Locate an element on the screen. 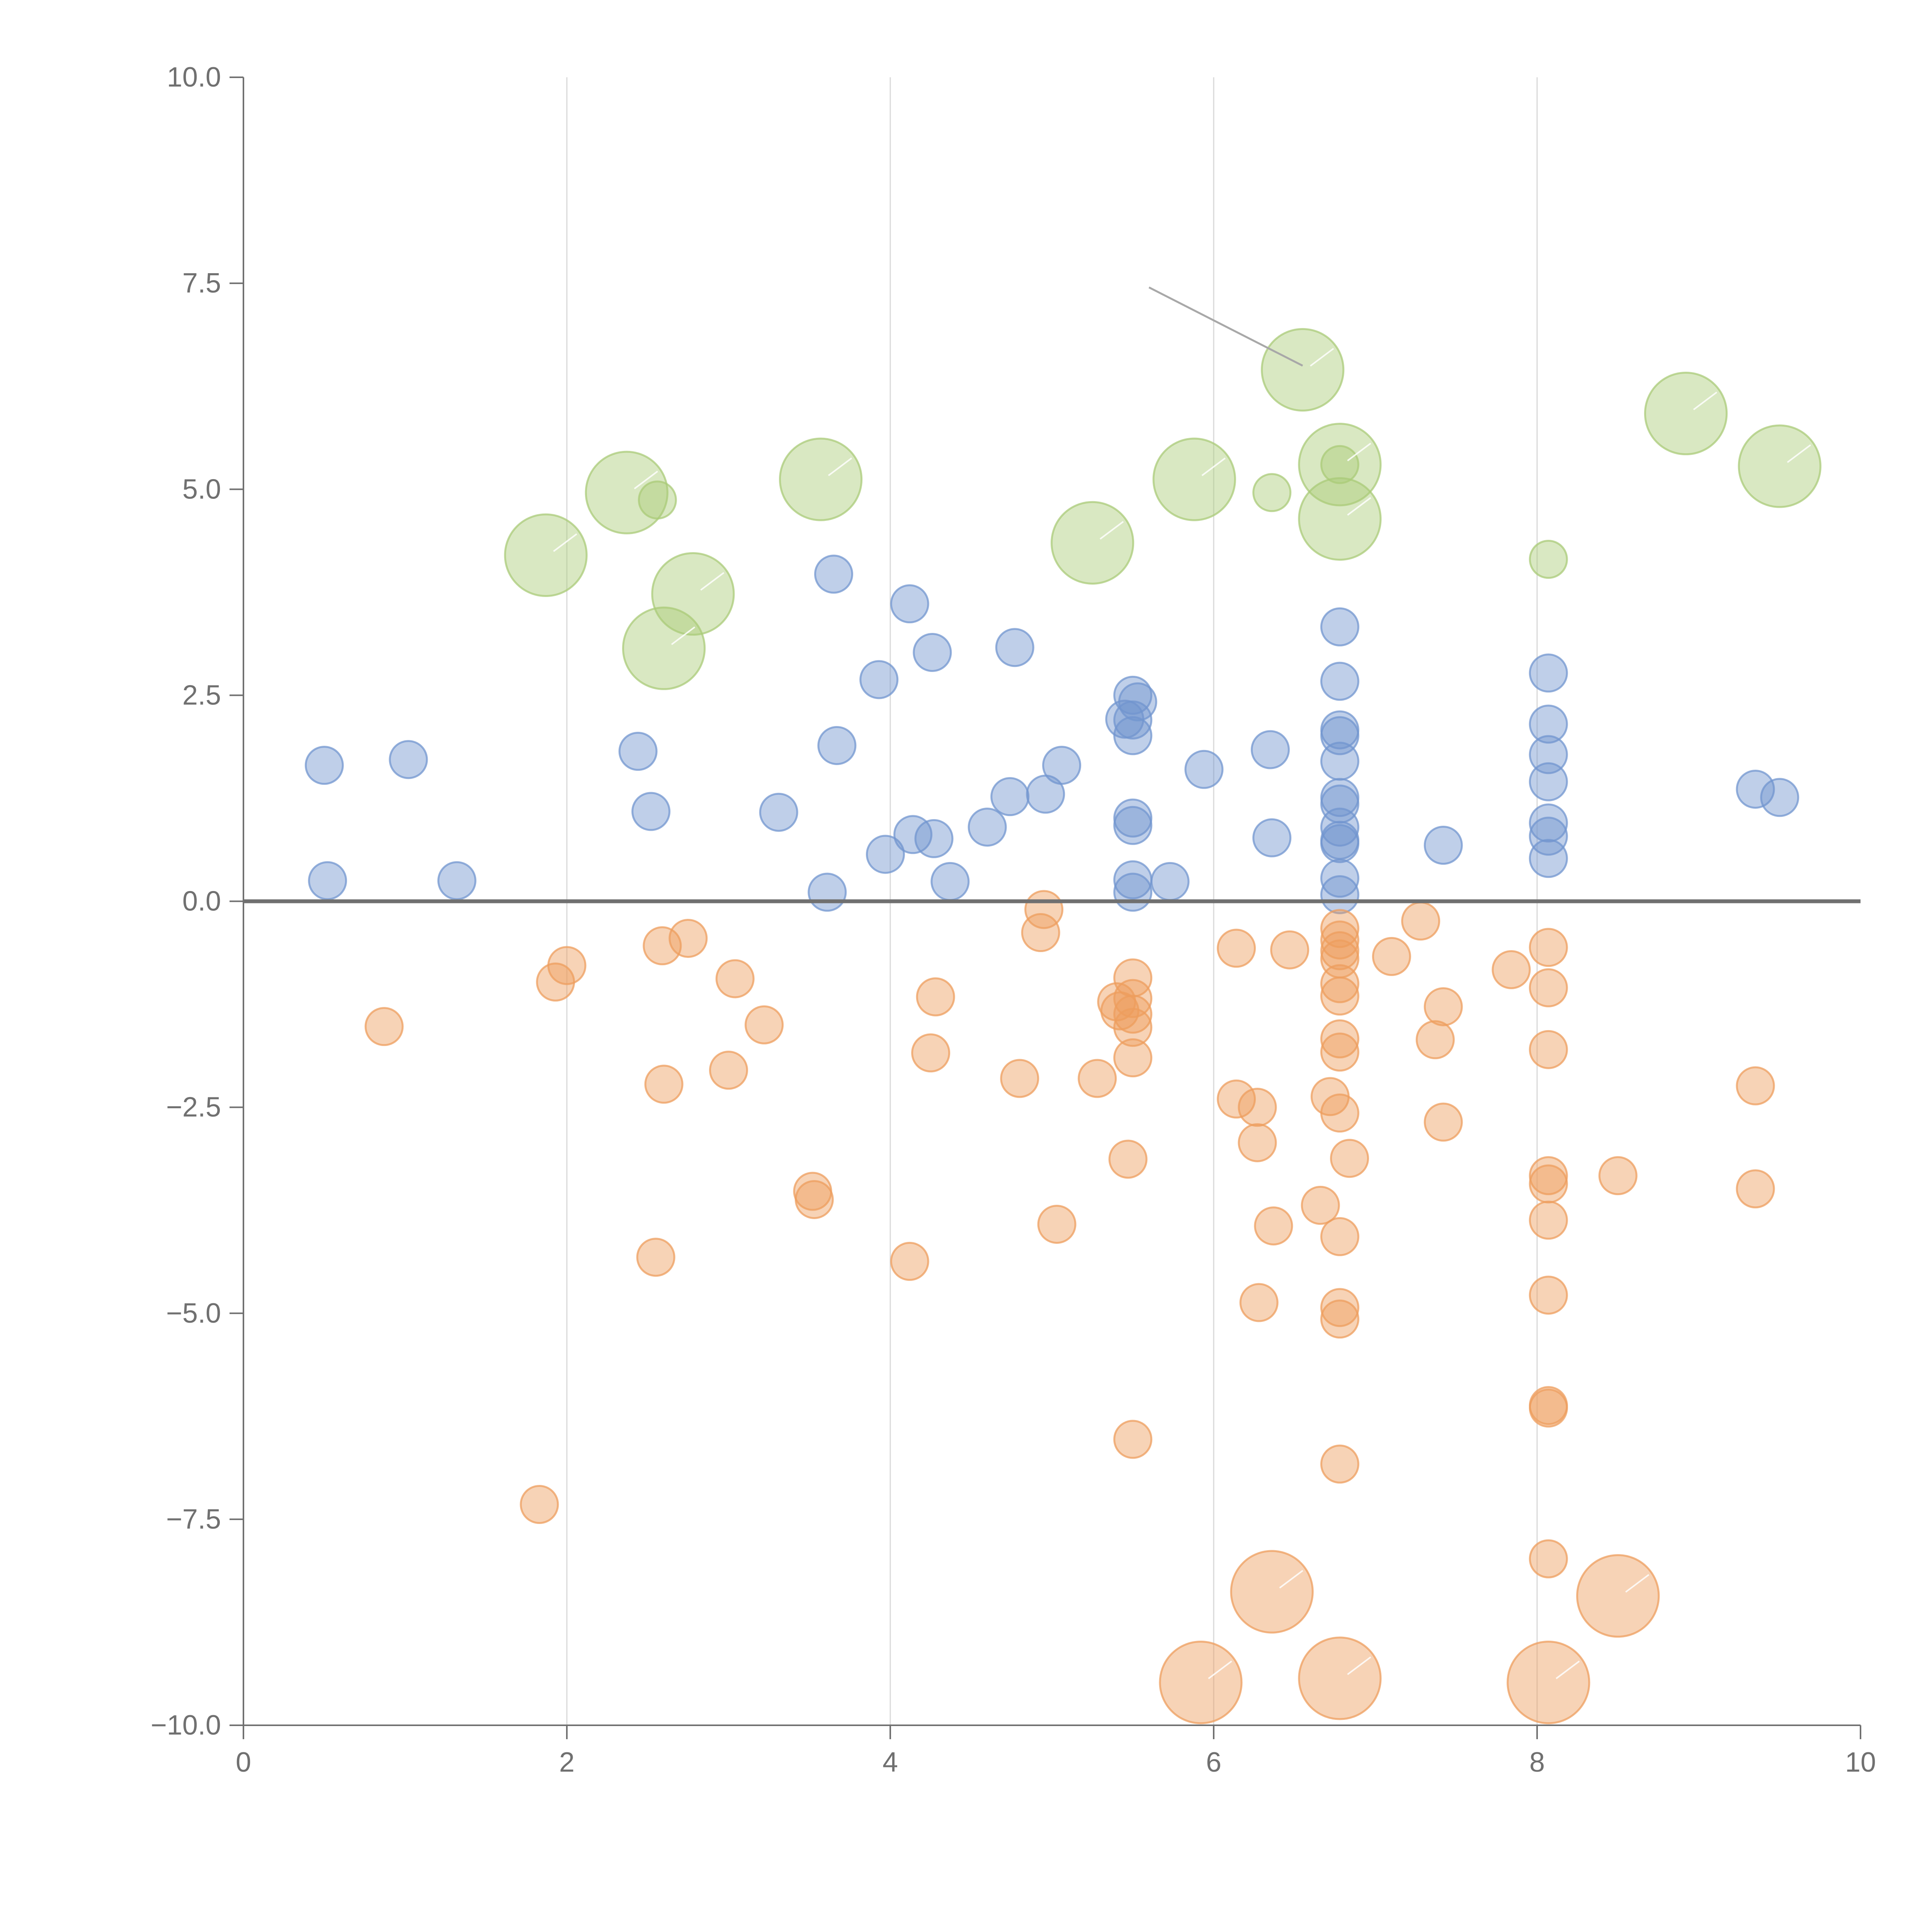  x-tick-label: 6 is located at coordinates (1213, 1763).